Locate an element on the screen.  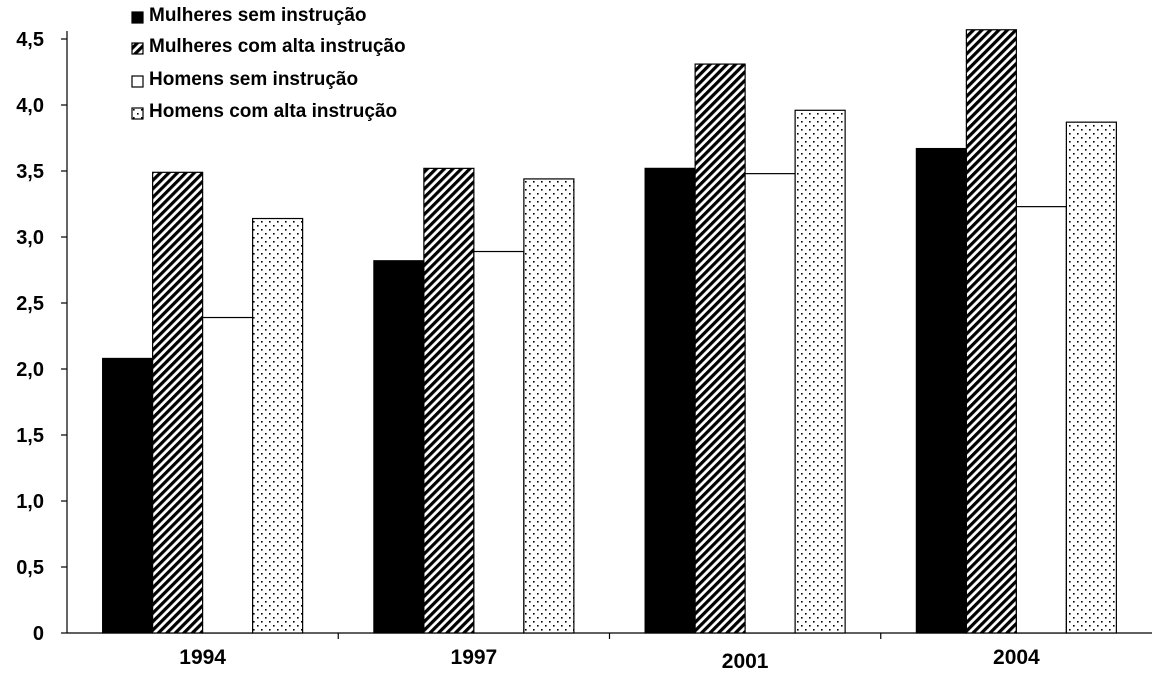
y-tick-label: 0,5 is located at coordinates (30, 568).